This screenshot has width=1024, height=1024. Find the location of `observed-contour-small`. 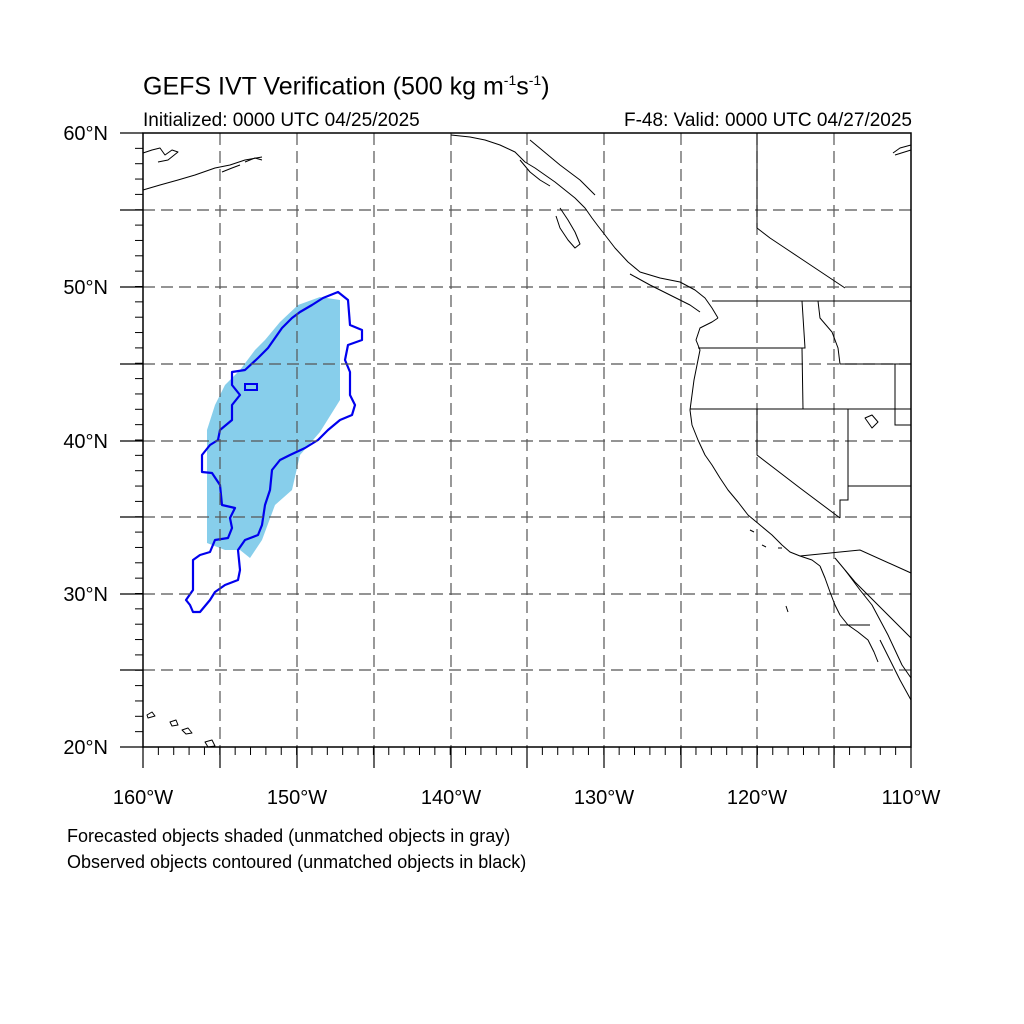

observed-contour-small is located at coordinates (251, 387).